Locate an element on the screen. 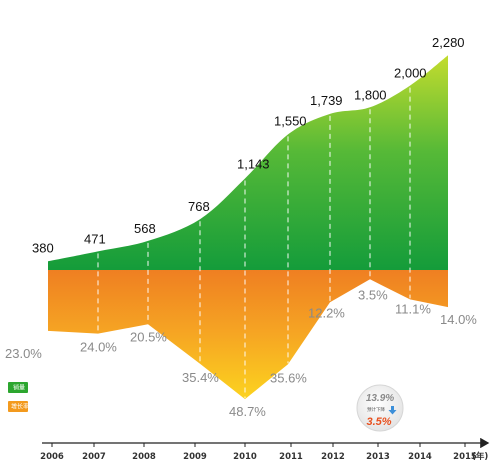 The image size is (500, 468). forecast-badge: 13.9% 预计下降 3.5% is located at coordinates (380, 408).